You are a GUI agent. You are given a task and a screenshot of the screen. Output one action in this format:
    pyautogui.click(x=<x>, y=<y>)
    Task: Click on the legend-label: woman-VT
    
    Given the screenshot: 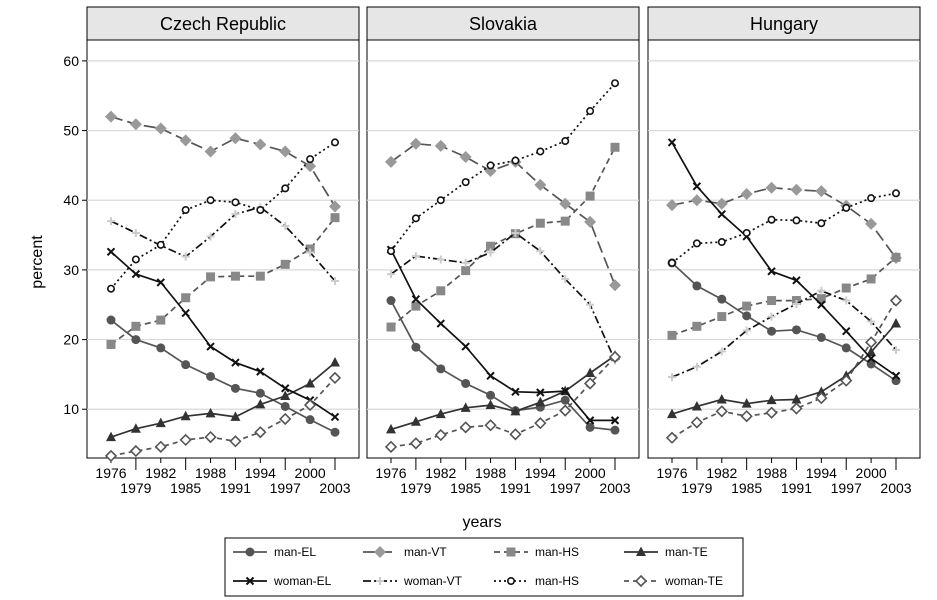 What is the action you would take?
    pyautogui.click(x=433, y=581)
    